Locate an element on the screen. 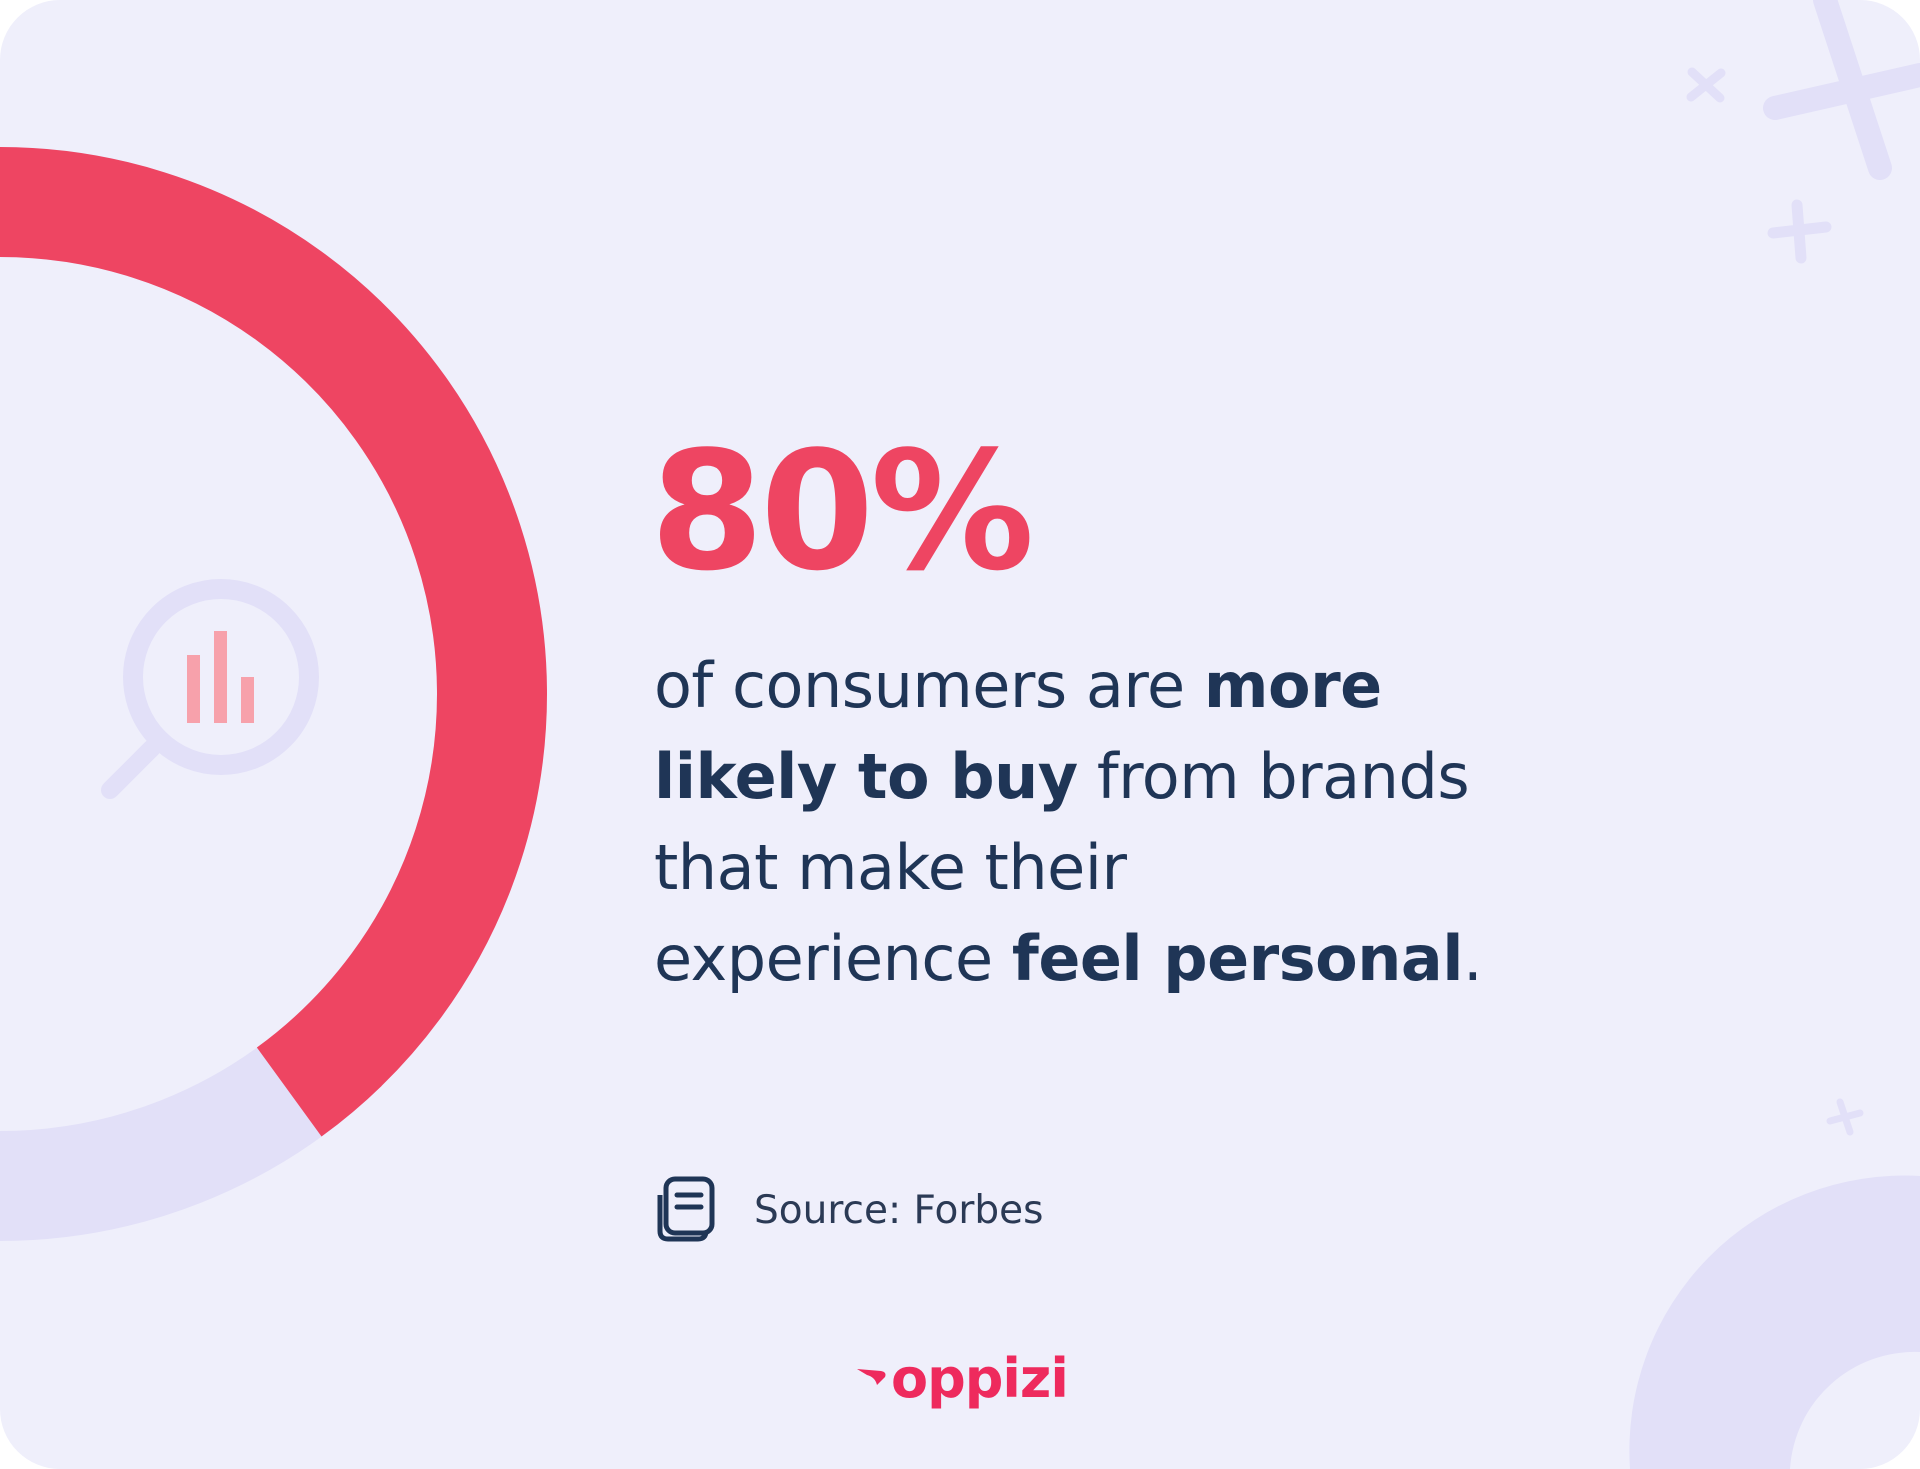  stat-value: 80% is located at coordinates (842, 511).